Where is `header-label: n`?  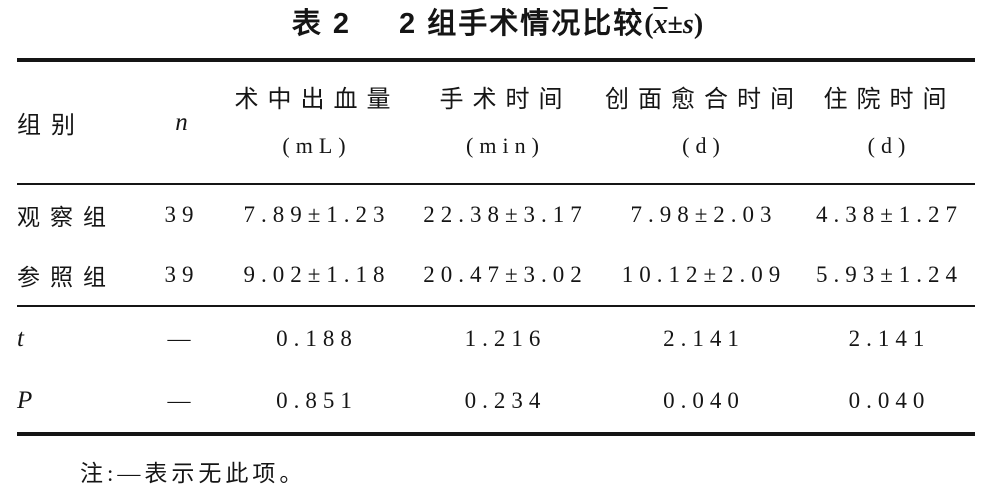 header-label: n is located at coordinates (182, 122).